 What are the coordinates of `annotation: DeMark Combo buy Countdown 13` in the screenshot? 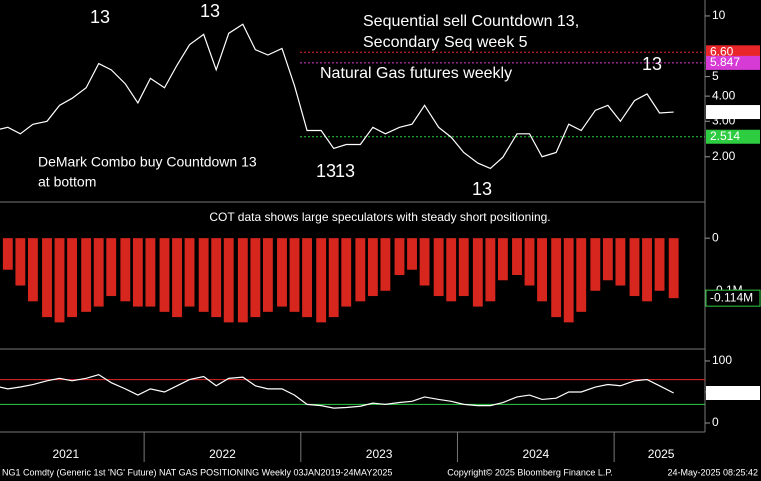 It's located at (147, 162).